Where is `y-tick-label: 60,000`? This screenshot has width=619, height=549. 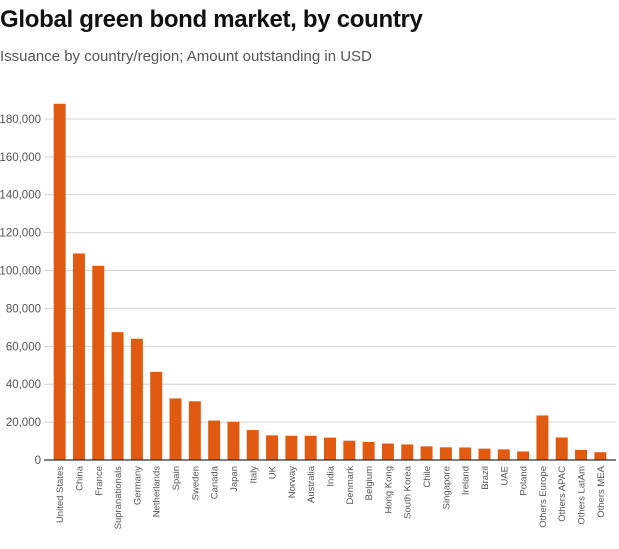
y-tick-label: 60,000 is located at coordinates (23, 347).